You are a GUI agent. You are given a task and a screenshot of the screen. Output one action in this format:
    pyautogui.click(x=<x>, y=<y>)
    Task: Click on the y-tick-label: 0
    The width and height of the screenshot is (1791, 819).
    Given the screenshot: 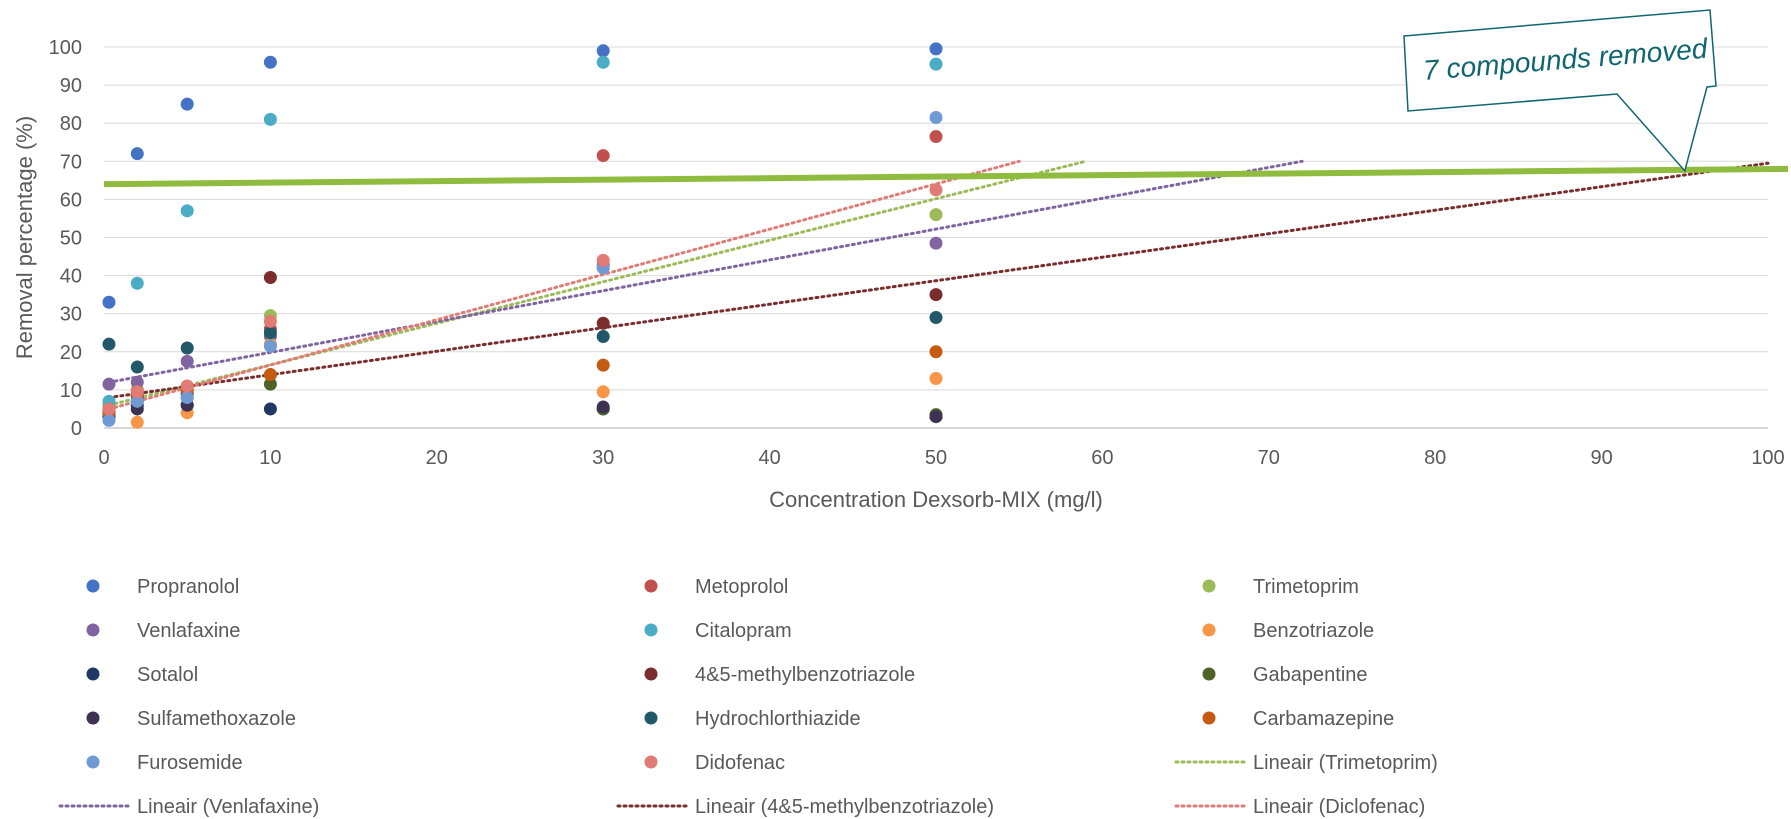 What is the action you would take?
    pyautogui.click(x=76, y=429)
    